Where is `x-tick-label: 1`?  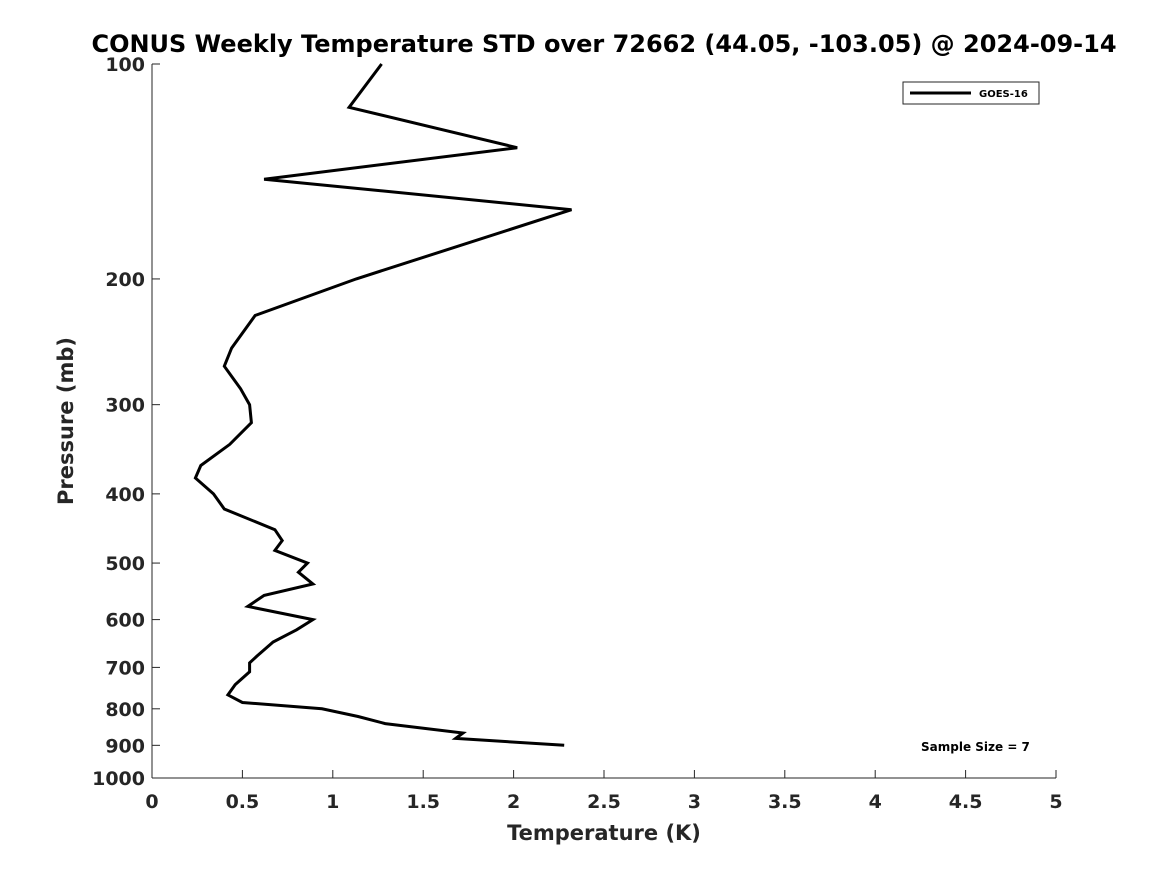 x-tick-label: 1 is located at coordinates (332, 802).